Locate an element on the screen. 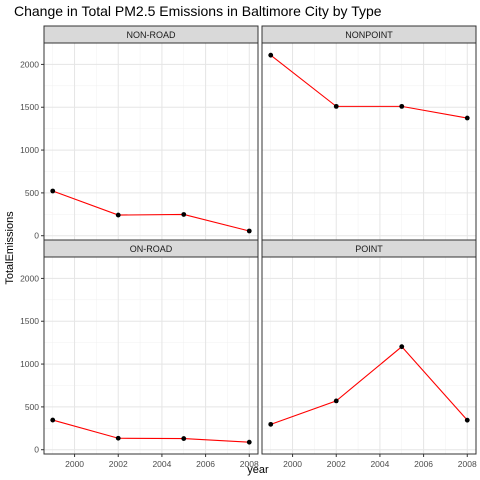 Image resolution: width=480 pixels, height=480 pixels. series-line-nonpoint is located at coordinates (369, 86).